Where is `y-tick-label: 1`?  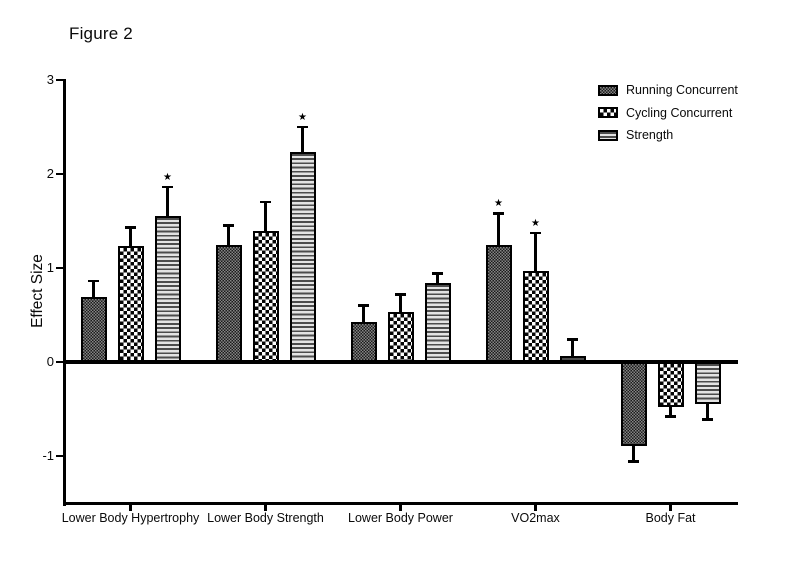 y-tick-label: 1 is located at coordinates (50, 267).